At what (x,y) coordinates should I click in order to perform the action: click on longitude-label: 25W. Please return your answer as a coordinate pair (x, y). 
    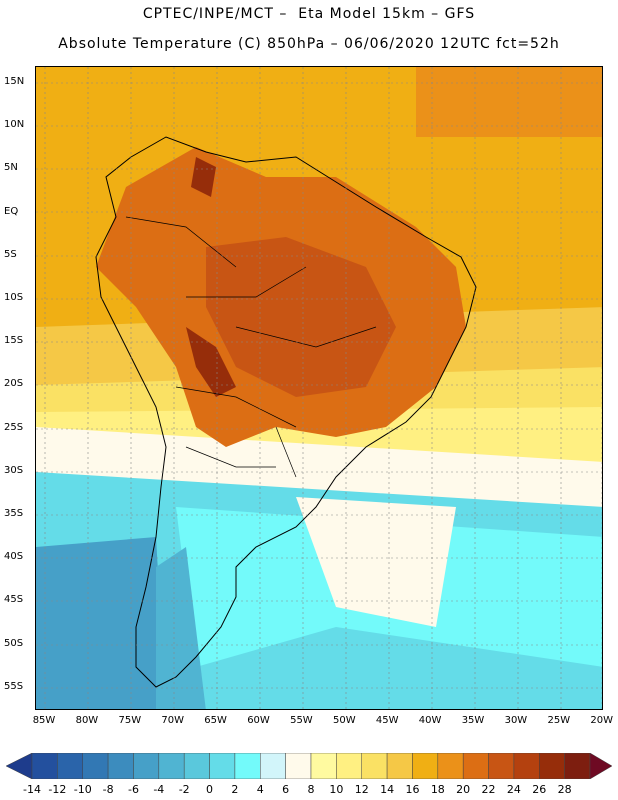
    Looking at the image, I should click on (559, 720).